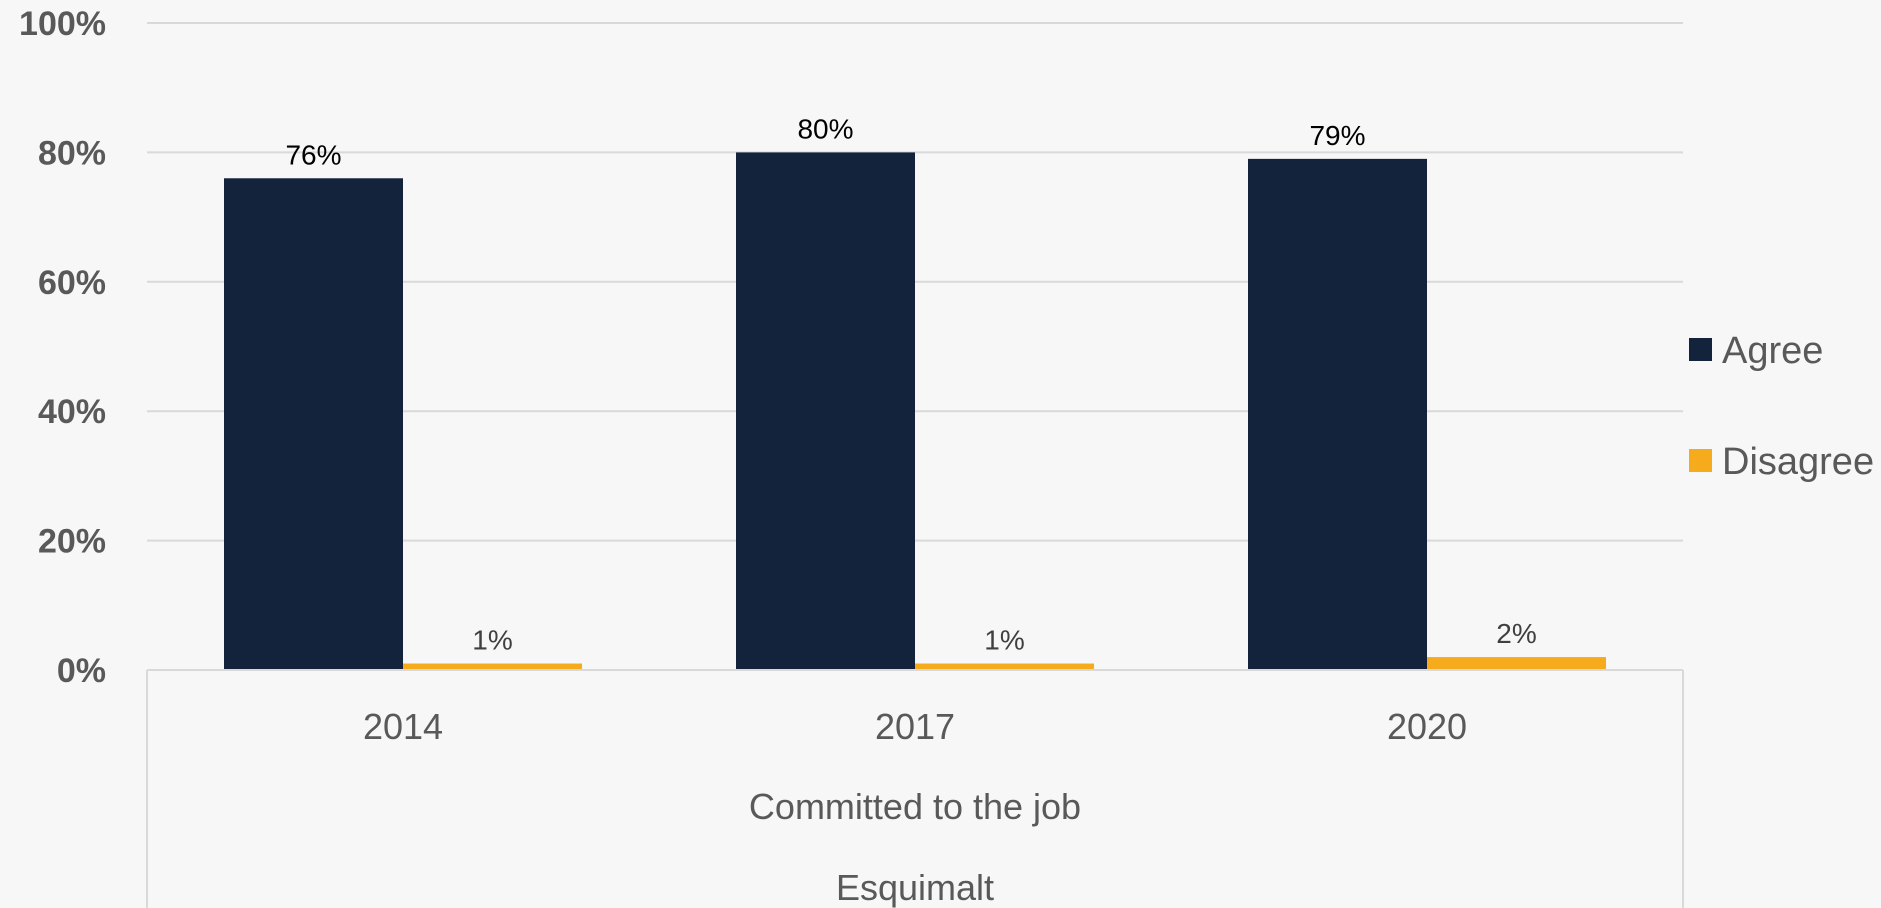 This screenshot has width=1881, height=908. What do you see at coordinates (1004, 640) in the screenshot?
I see `data-label-disagree-2017: 1%` at bounding box center [1004, 640].